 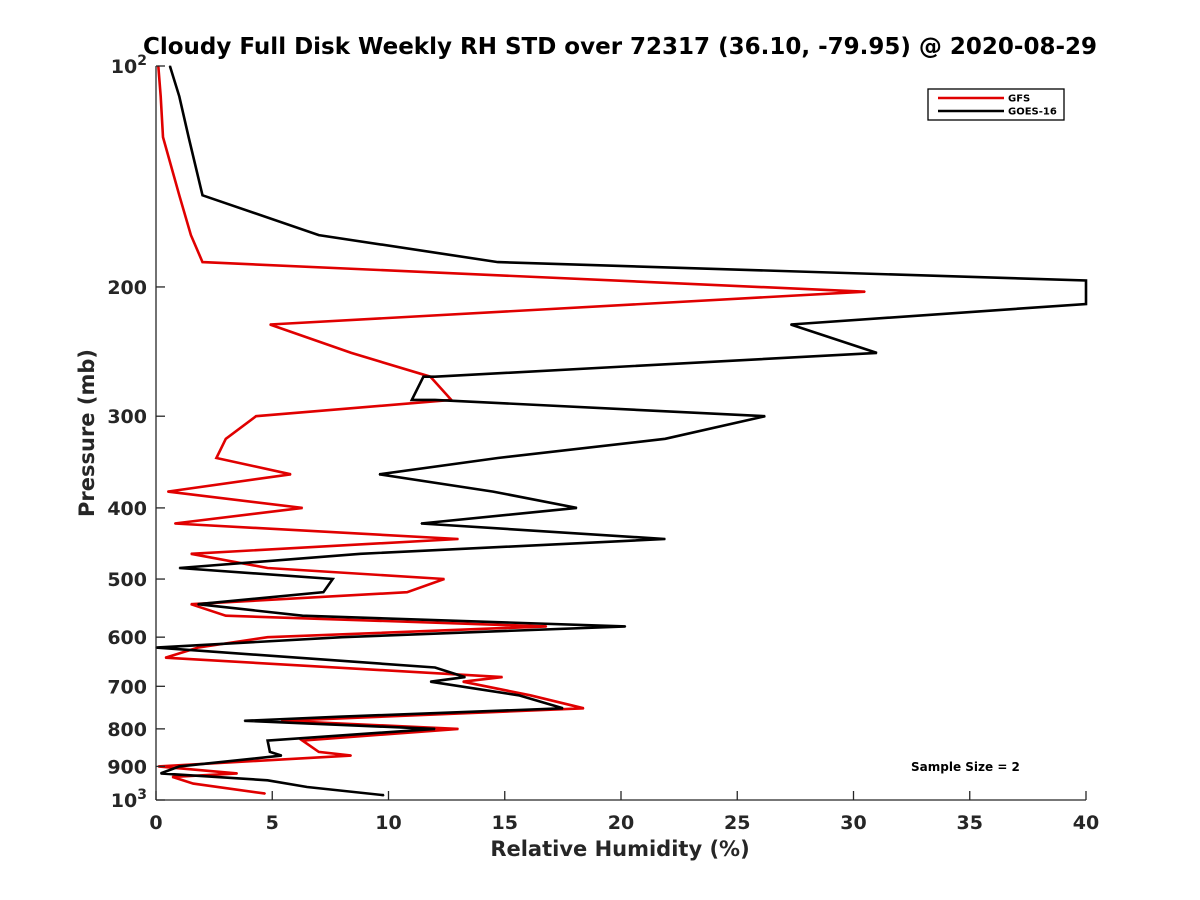 What do you see at coordinates (87, 433) in the screenshot?
I see `y-axis-label: Pressure (mb)` at bounding box center [87, 433].